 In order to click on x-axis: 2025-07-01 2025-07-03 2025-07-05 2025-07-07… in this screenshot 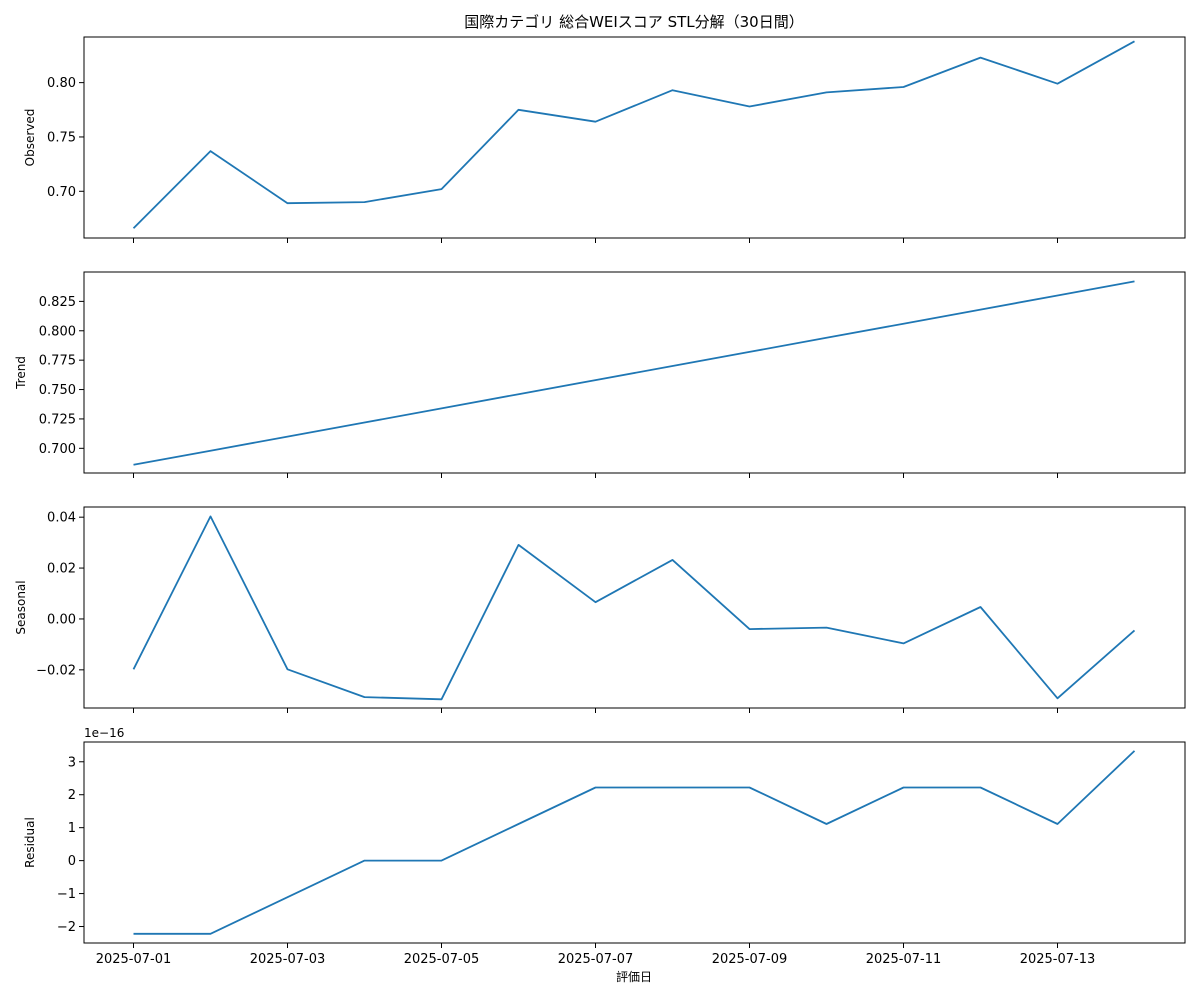, I will do `click(596, 959)`.